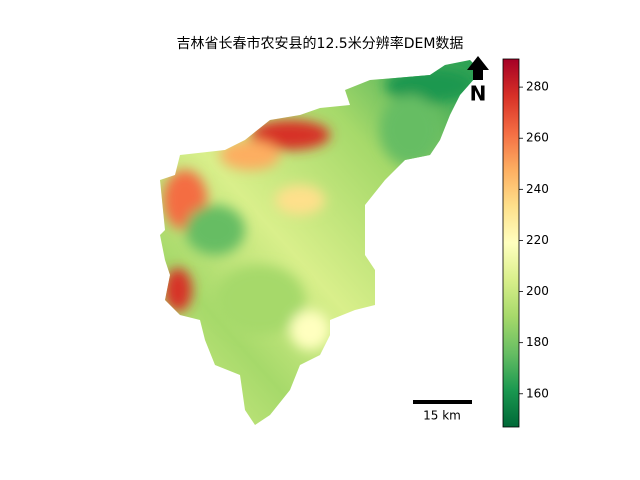  I want to click on scale-bar, so click(442, 402).